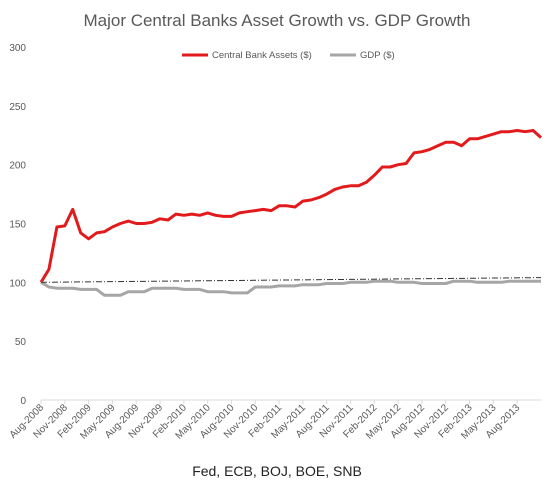  I want to click on reference-trend-line, so click(291, 280).